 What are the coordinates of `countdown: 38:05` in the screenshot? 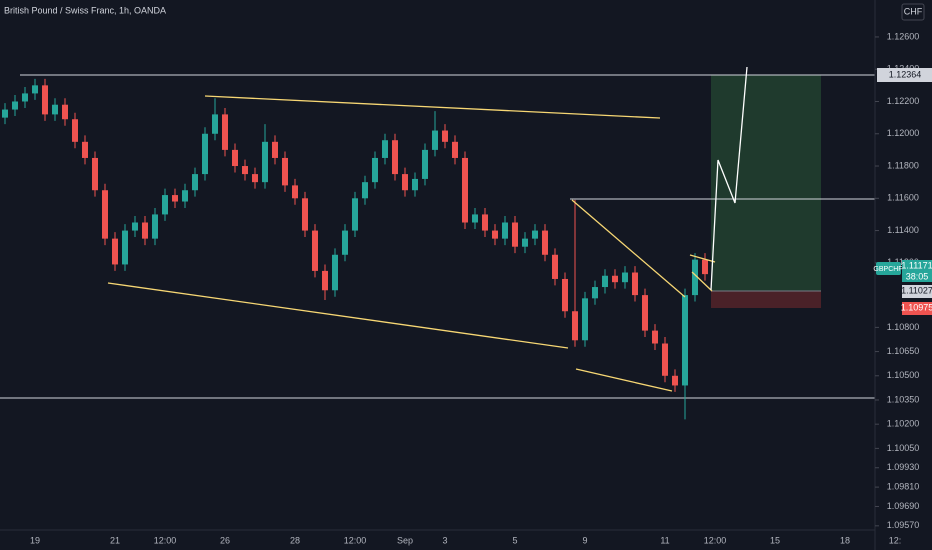 It's located at (917, 276).